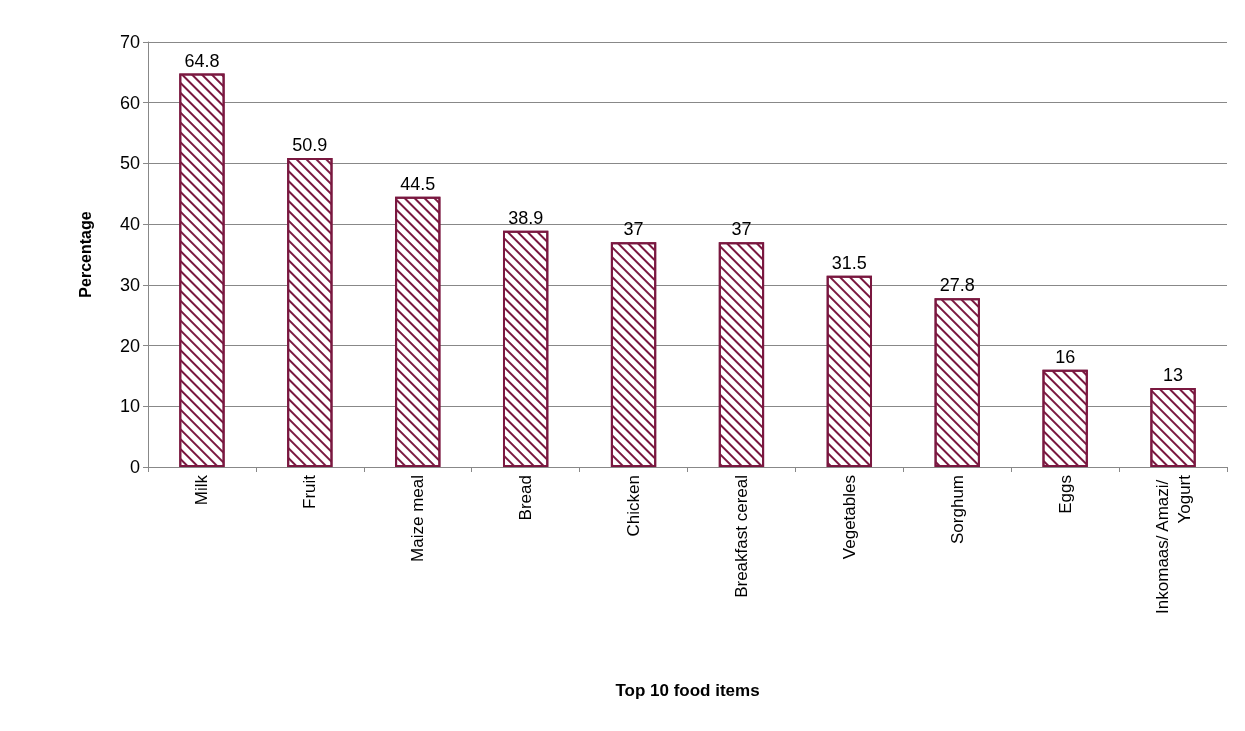 The height and width of the screenshot is (731, 1245). What do you see at coordinates (634, 506) in the screenshot?
I see `x-tick-label: Chicken` at bounding box center [634, 506].